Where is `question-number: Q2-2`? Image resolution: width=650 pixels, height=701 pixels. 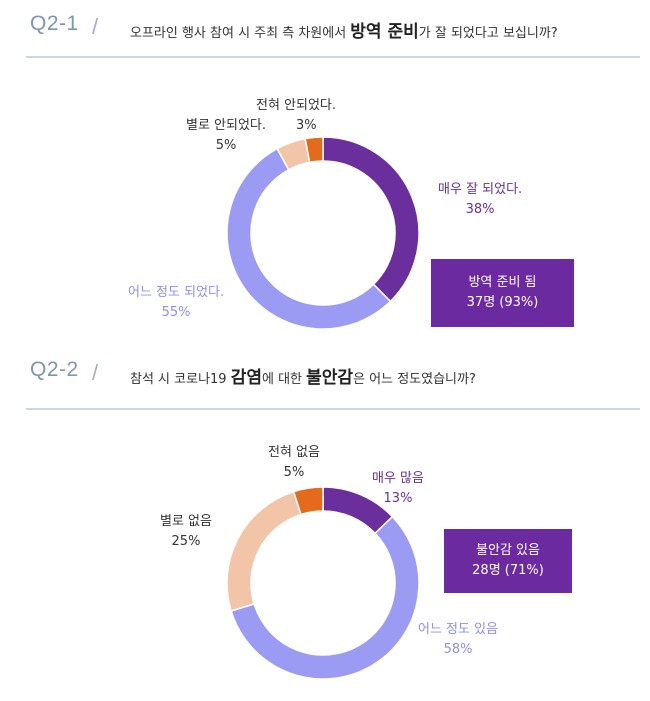
question-number: Q2-2 is located at coordinates (54, 369).